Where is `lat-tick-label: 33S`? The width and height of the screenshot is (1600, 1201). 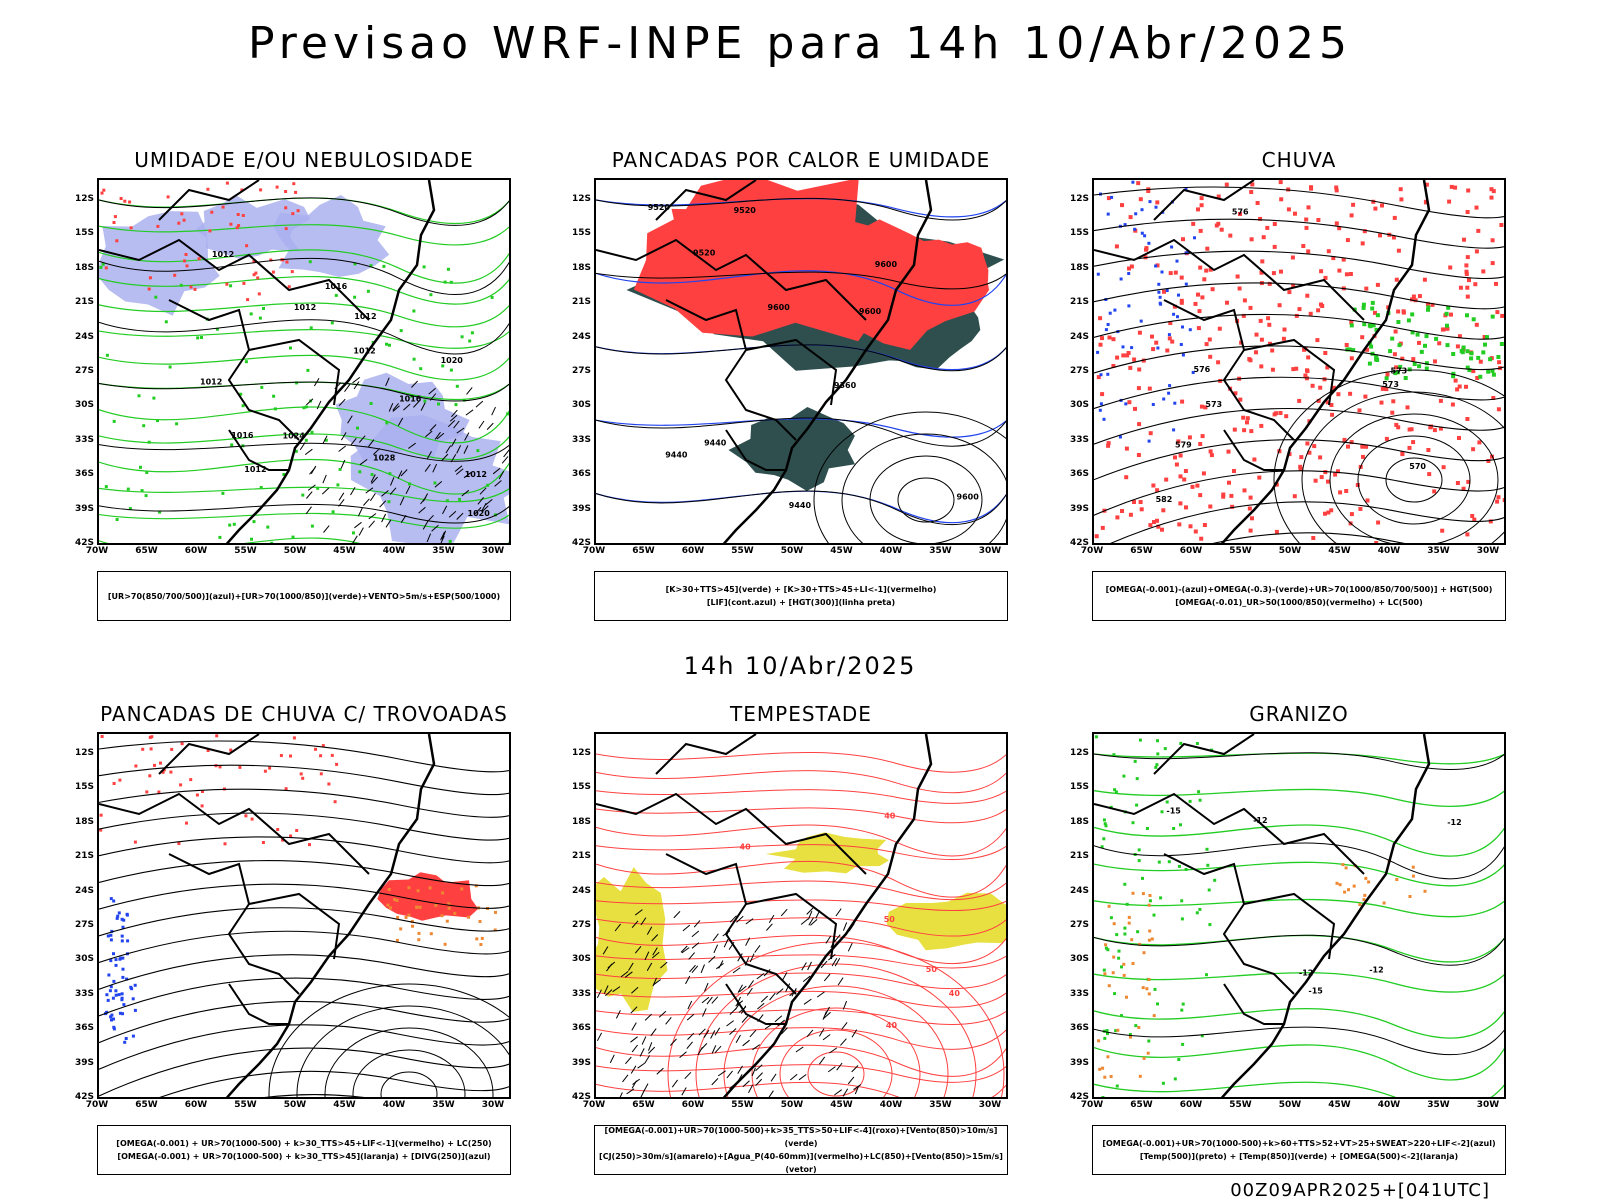 lat-tick-label: 33S is located at coordinates (1075, 440).